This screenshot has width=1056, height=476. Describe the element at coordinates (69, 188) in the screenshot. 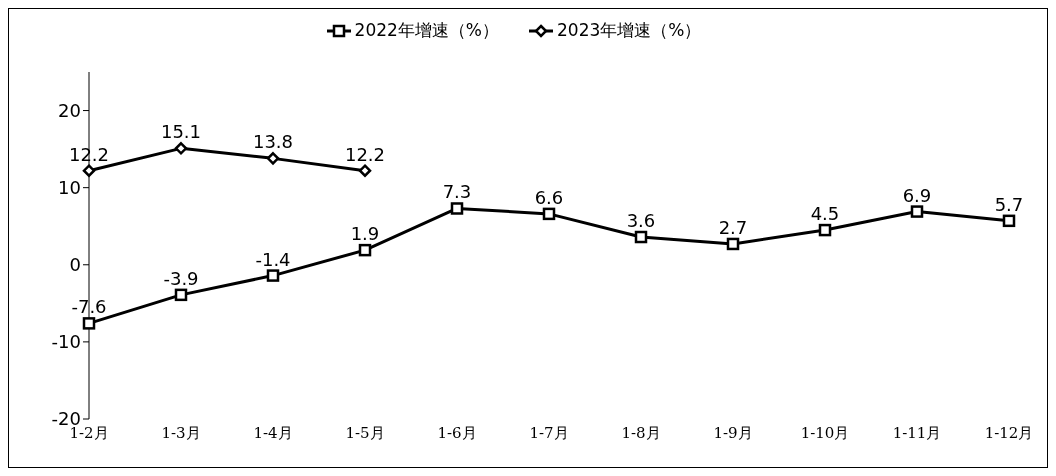

I see `y-tick-label: 10` at that location.